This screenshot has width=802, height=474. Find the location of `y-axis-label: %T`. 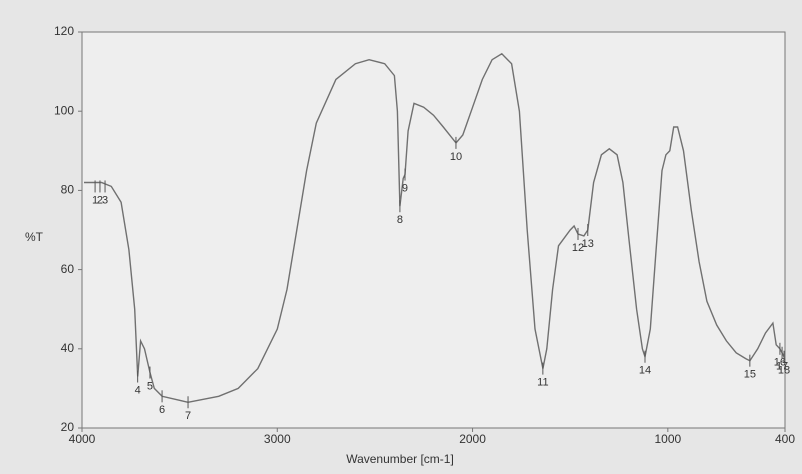

y-axis-label: %T is located at coordinates (34, 237).